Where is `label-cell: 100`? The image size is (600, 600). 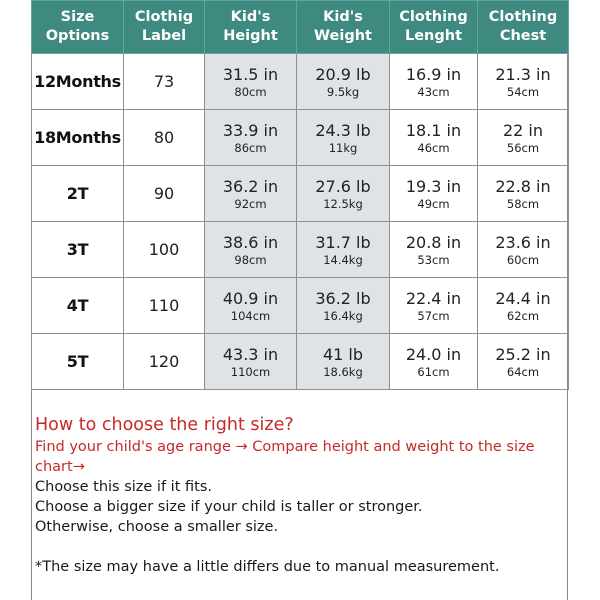 label-cell: 100 is located at coordinates (164, 249).